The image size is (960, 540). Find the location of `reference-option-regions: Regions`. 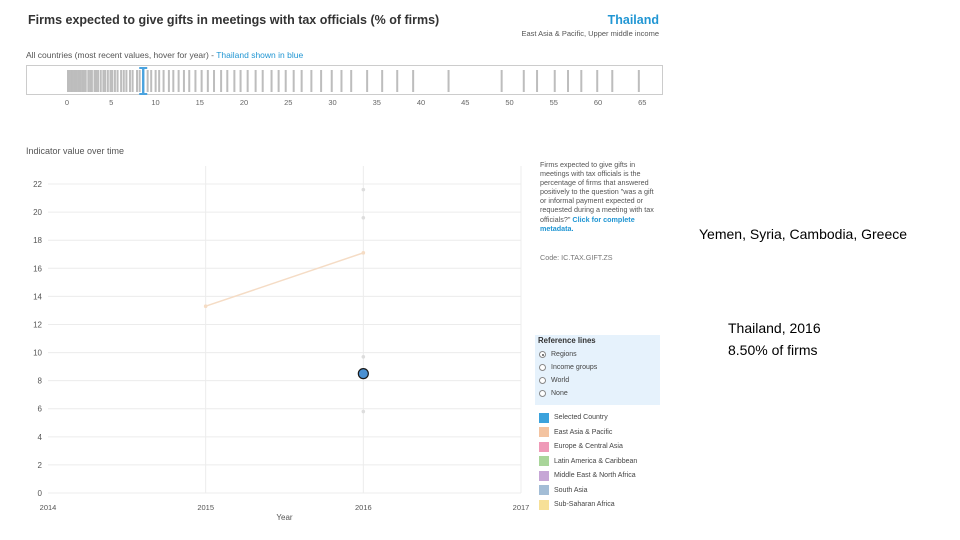

reference-option-regions: Regions is located at coordinates (558, 354).